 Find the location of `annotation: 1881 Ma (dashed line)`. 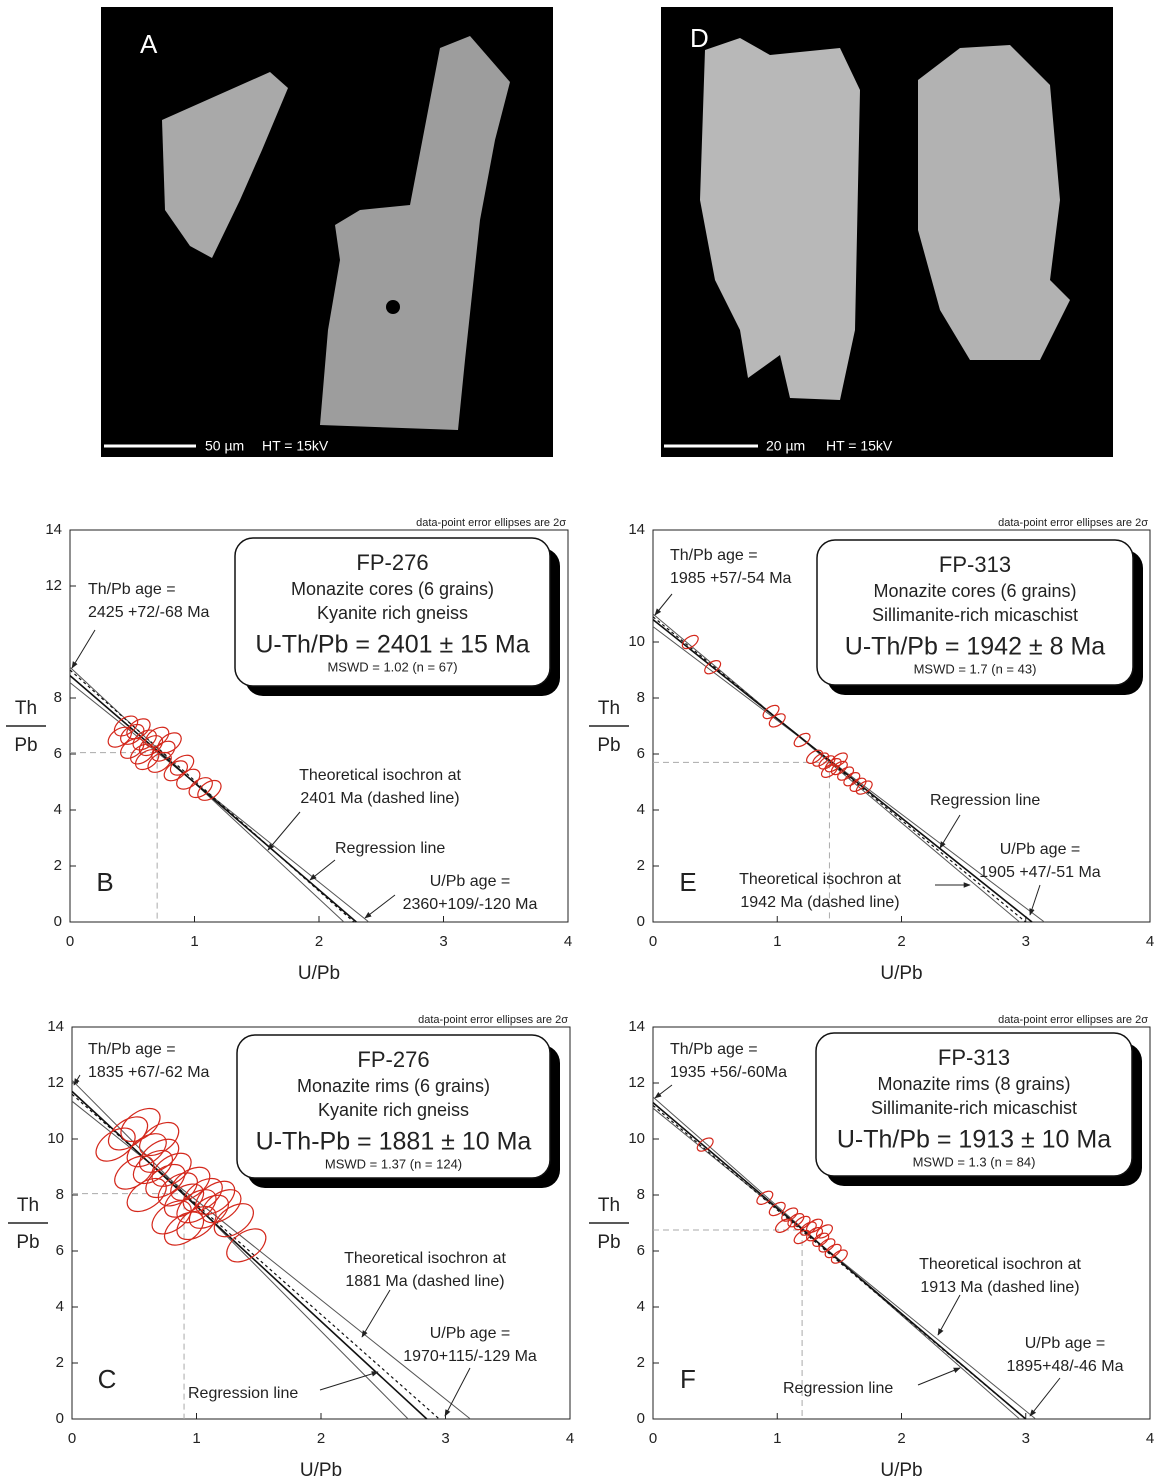

annotation: 1881 Ma (dashed line) is located at coordinates (424, 1281).